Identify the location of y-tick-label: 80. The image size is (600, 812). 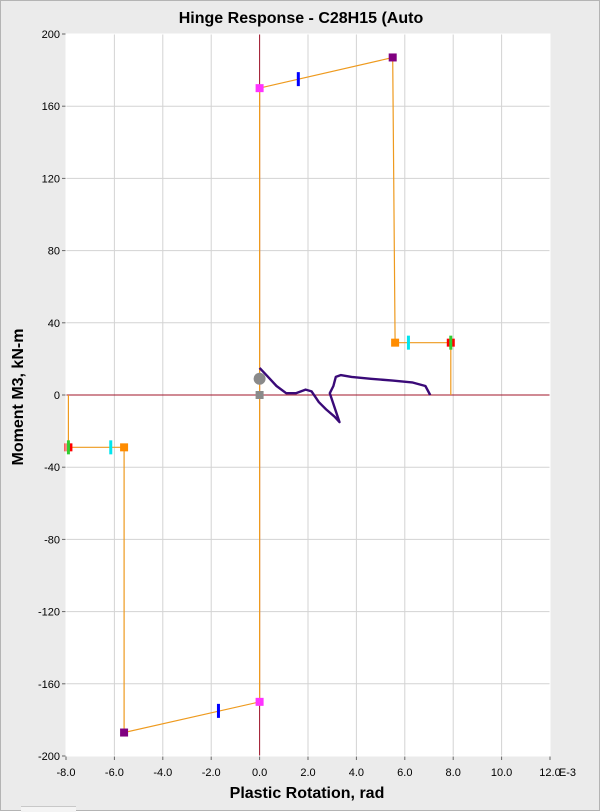
(54, 252).